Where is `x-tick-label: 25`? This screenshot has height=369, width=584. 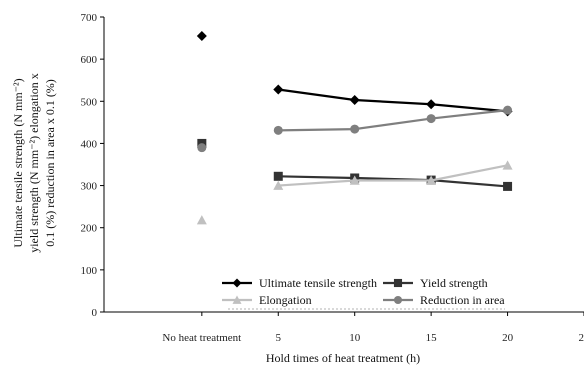 x-tick-label: 25 is located at coordinates (581, 338).